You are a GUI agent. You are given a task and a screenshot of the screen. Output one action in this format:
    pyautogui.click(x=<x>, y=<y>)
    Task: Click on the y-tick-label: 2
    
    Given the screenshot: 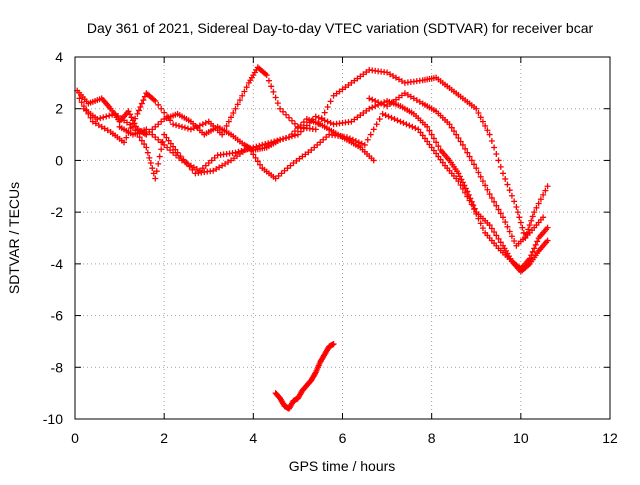 What is the action you would take?
    pyautogui.click(x=59, y=109)
    